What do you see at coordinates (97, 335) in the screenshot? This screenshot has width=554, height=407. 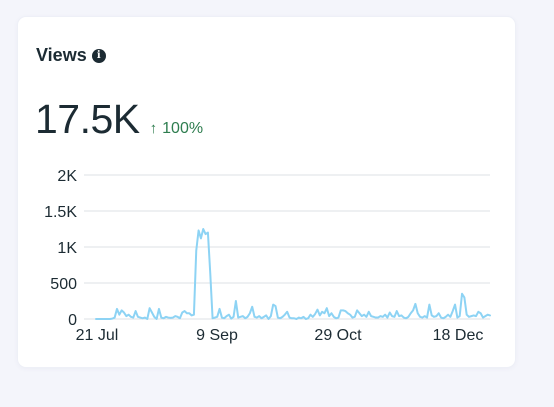 I see `x-tick-label: 21 Jul` at bounding box center [97, 335].